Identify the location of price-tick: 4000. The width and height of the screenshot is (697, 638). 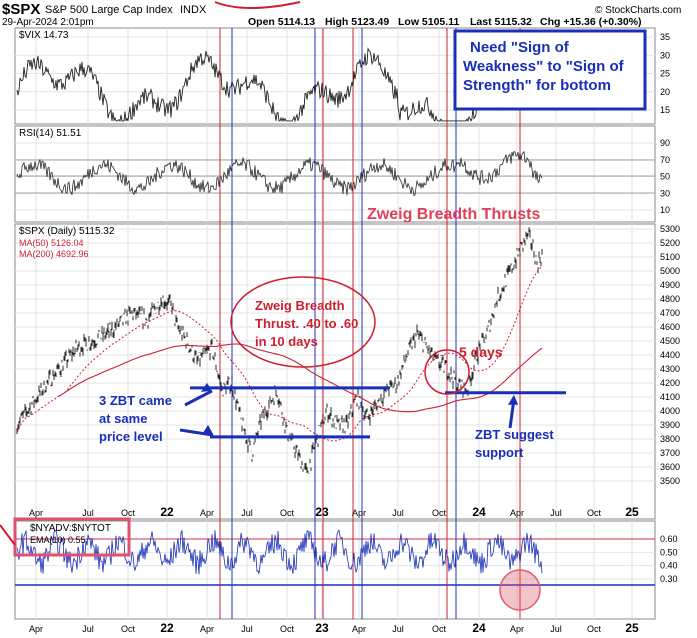
(670, 411).